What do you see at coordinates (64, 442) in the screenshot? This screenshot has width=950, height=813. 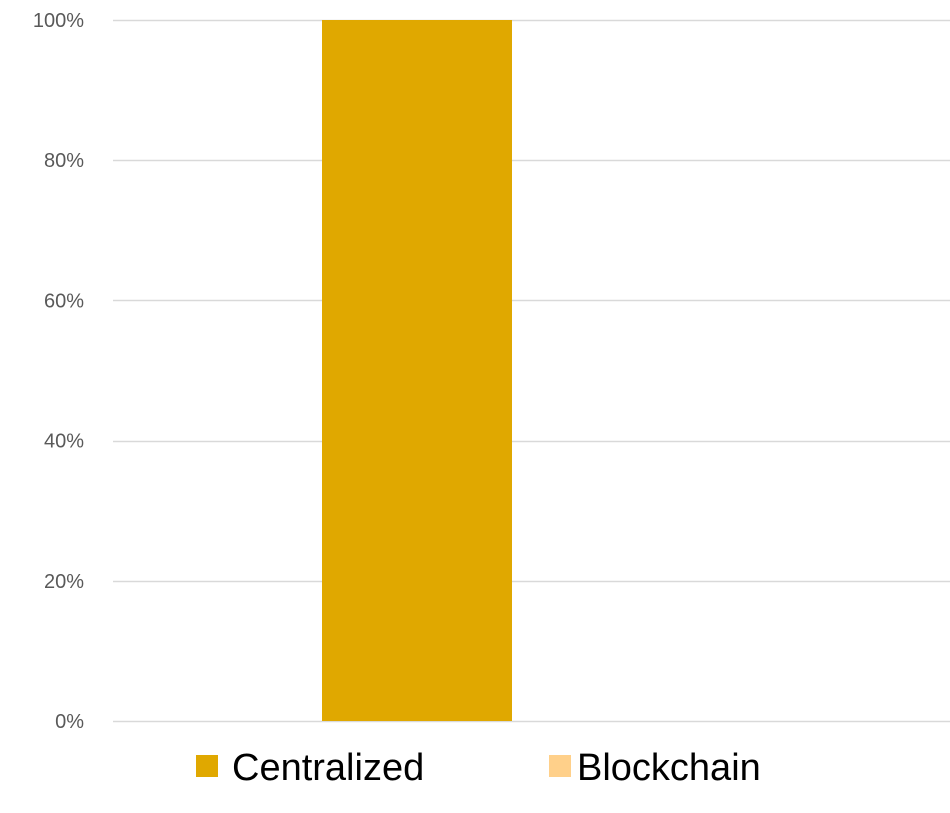 I see `y-tick-label: 40%` at bounding box center [64, 442].